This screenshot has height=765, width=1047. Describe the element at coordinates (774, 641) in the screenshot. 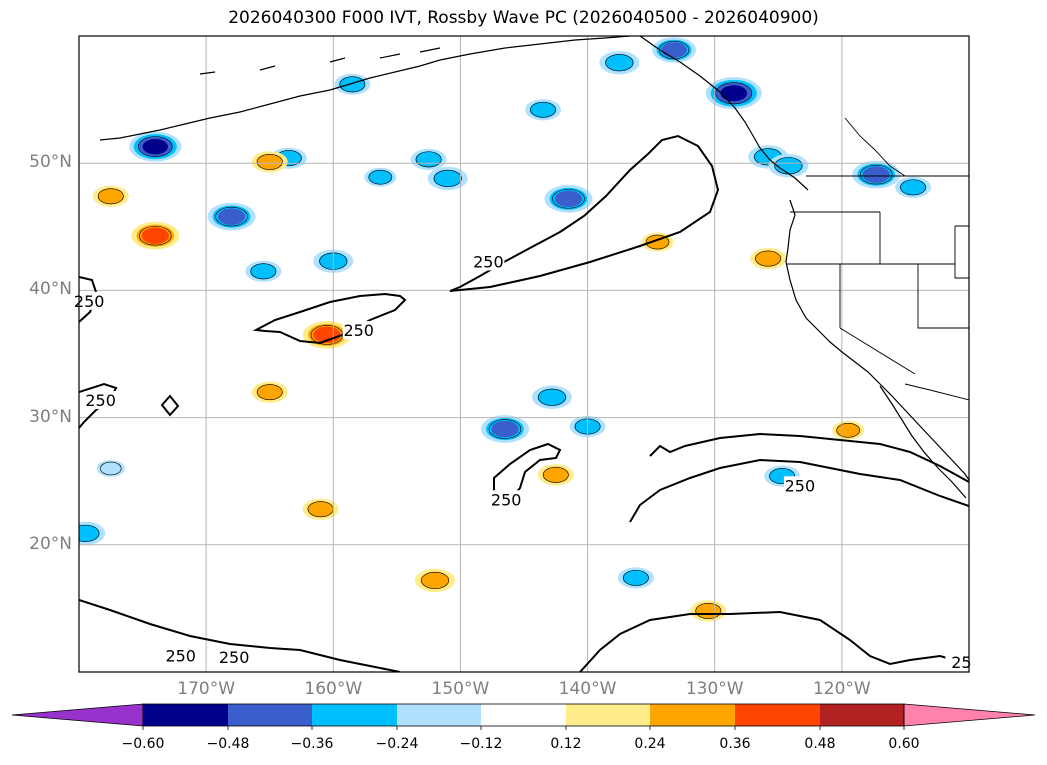

I see `ivt-contour-south-east` at that location.